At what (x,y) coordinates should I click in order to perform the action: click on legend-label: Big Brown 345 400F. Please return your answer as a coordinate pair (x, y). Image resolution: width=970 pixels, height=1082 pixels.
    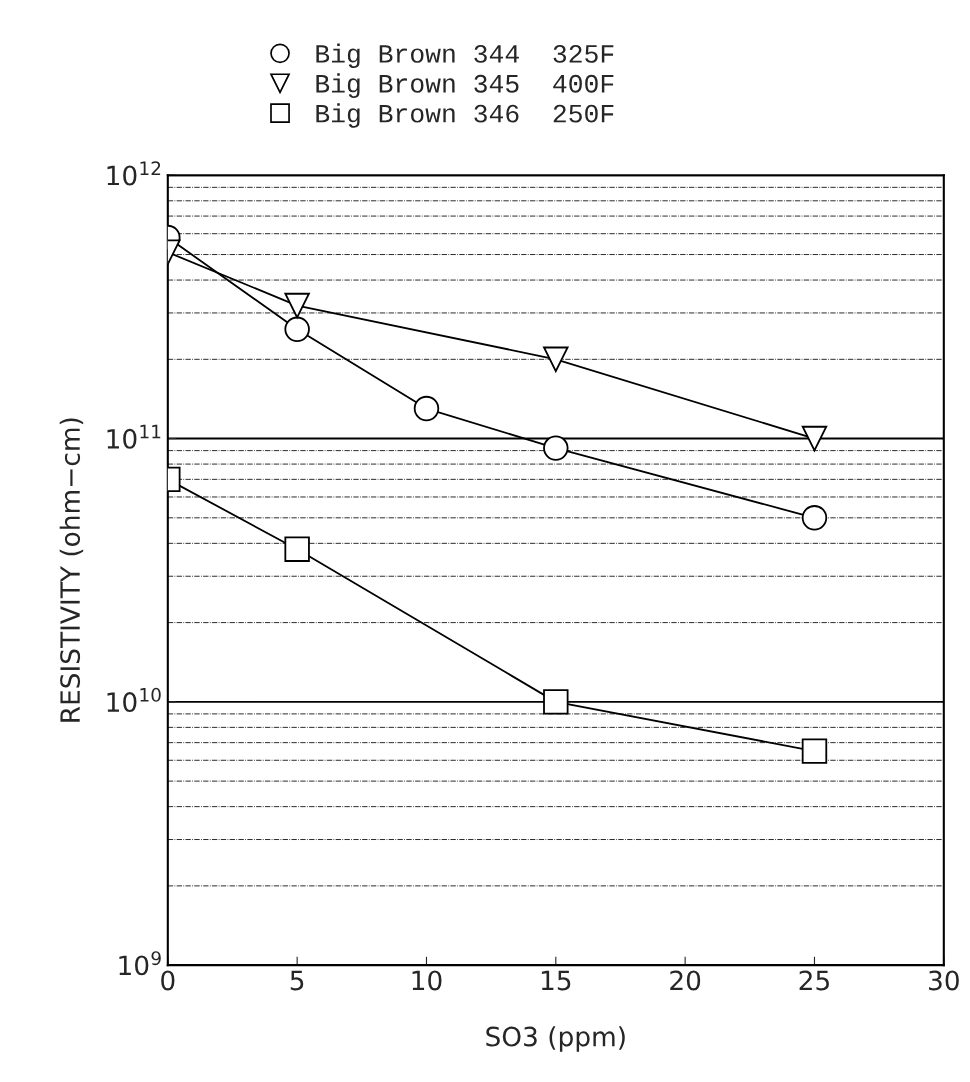
    Looking at the image, I should click on (465, 85).